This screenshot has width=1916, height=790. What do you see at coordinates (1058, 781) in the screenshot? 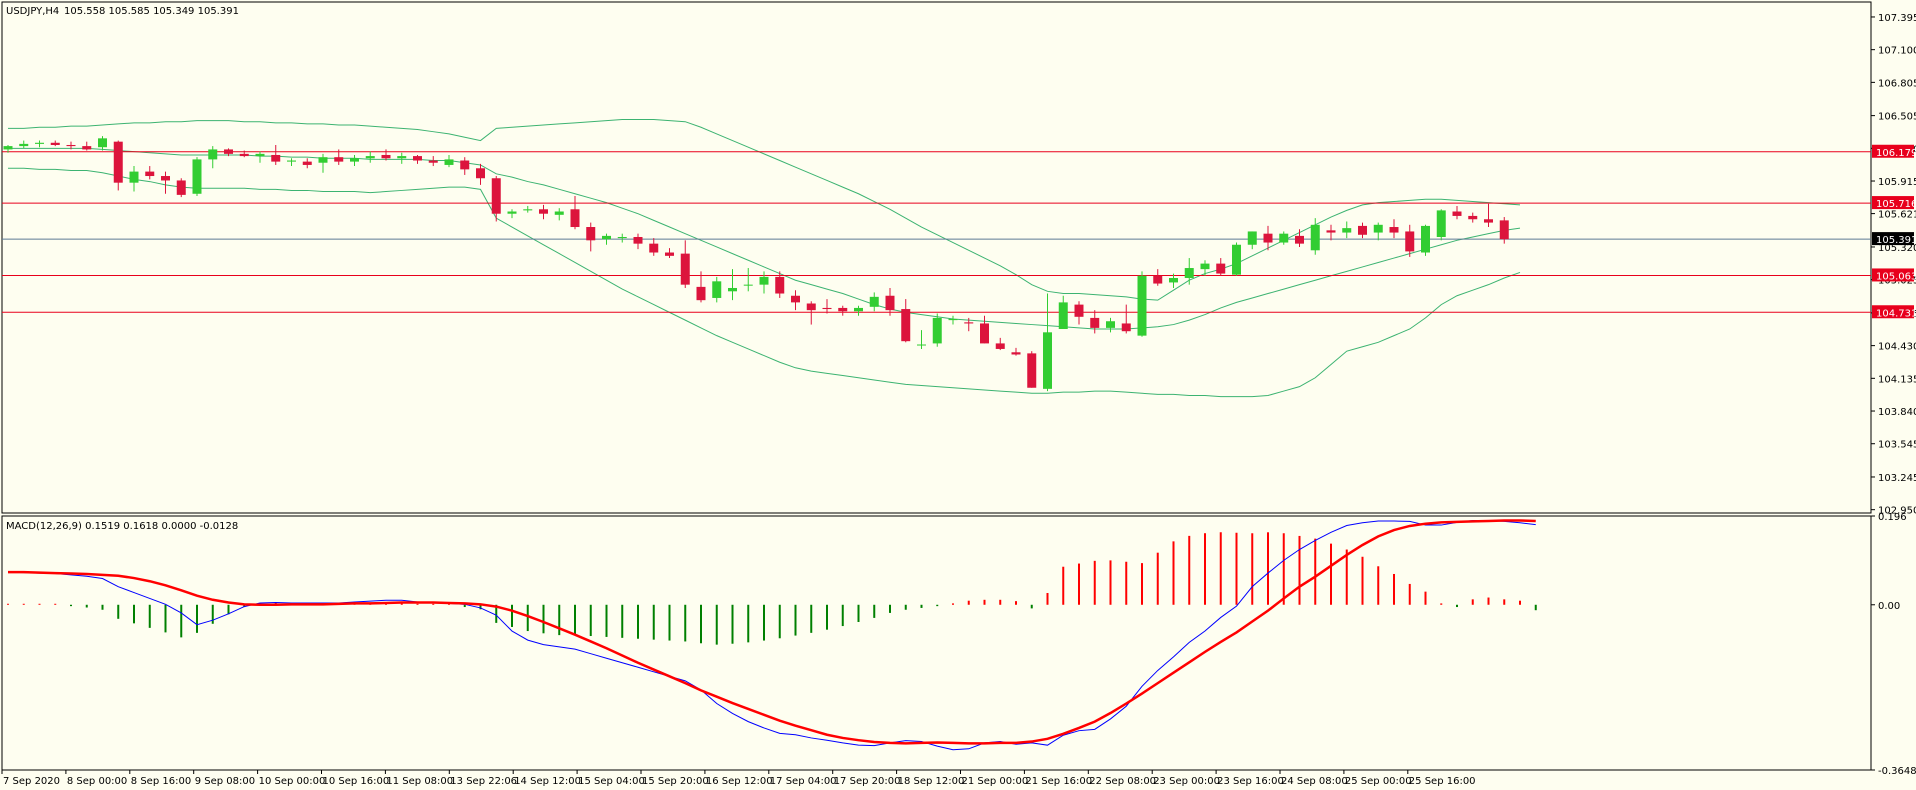
I see `time-axis-label: 21 Sep 16:00` at bounding box center [1058, 781].